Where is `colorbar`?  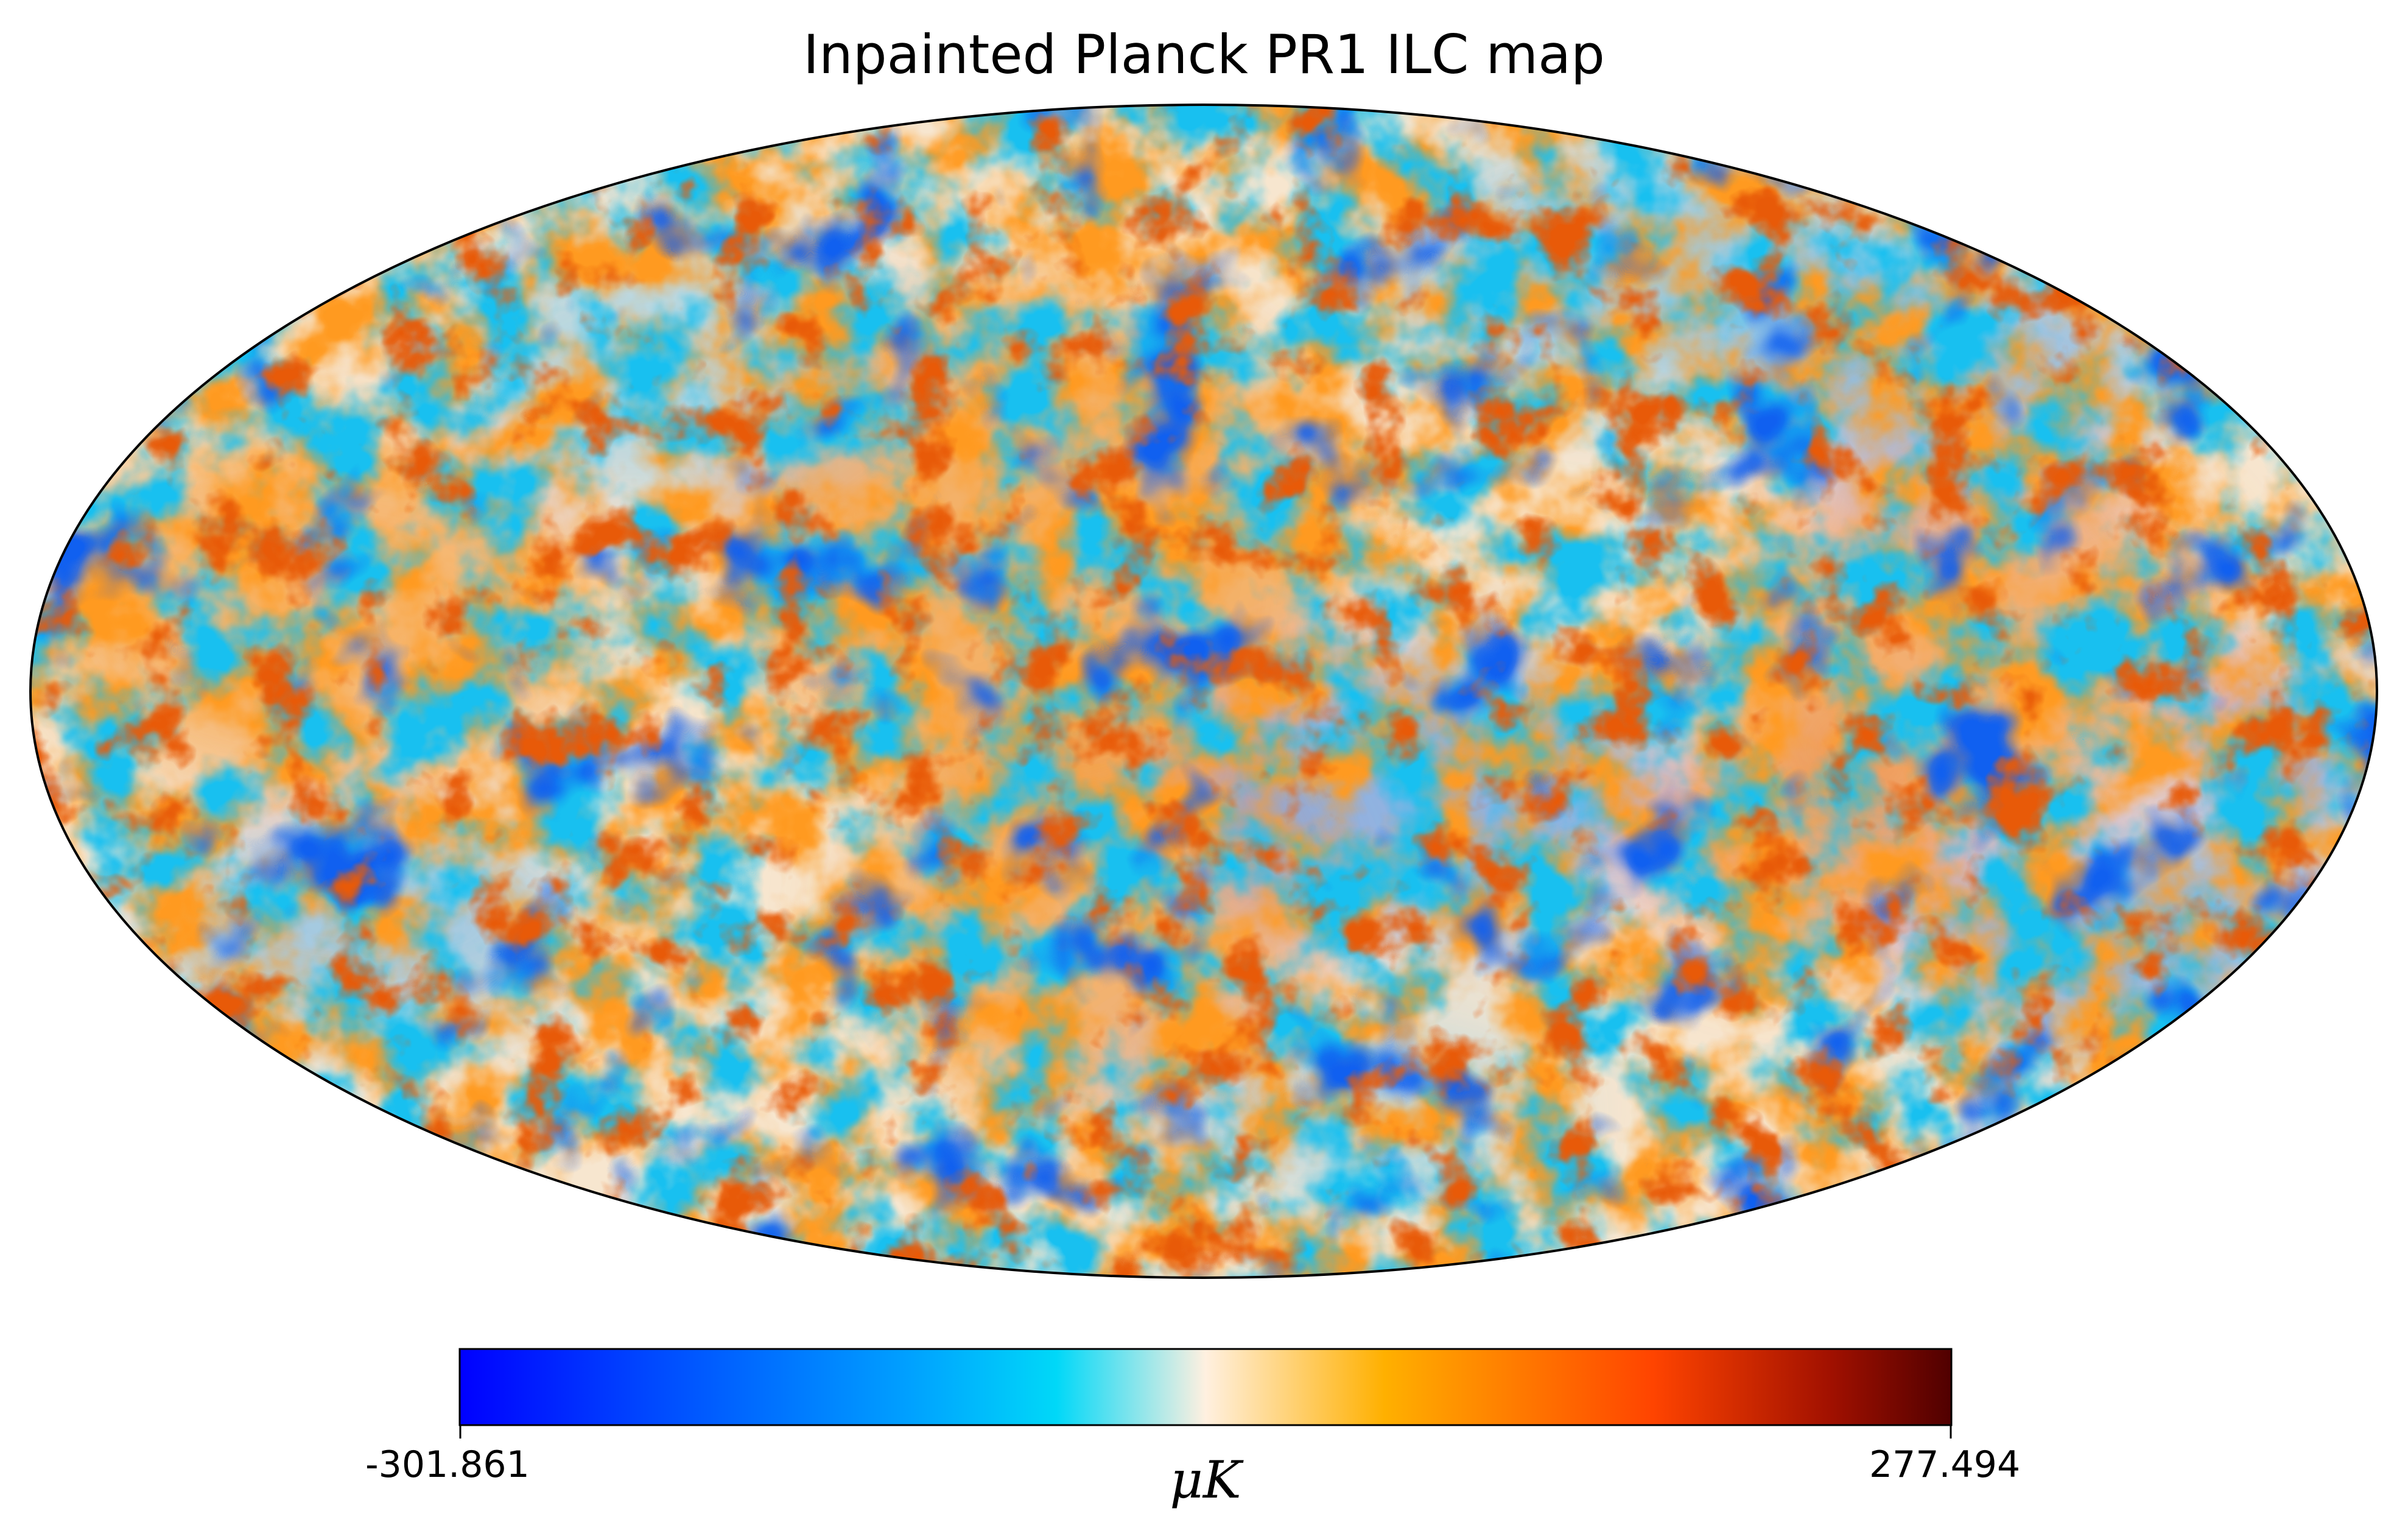
colorbar is located at coordinates (1205, 1393).